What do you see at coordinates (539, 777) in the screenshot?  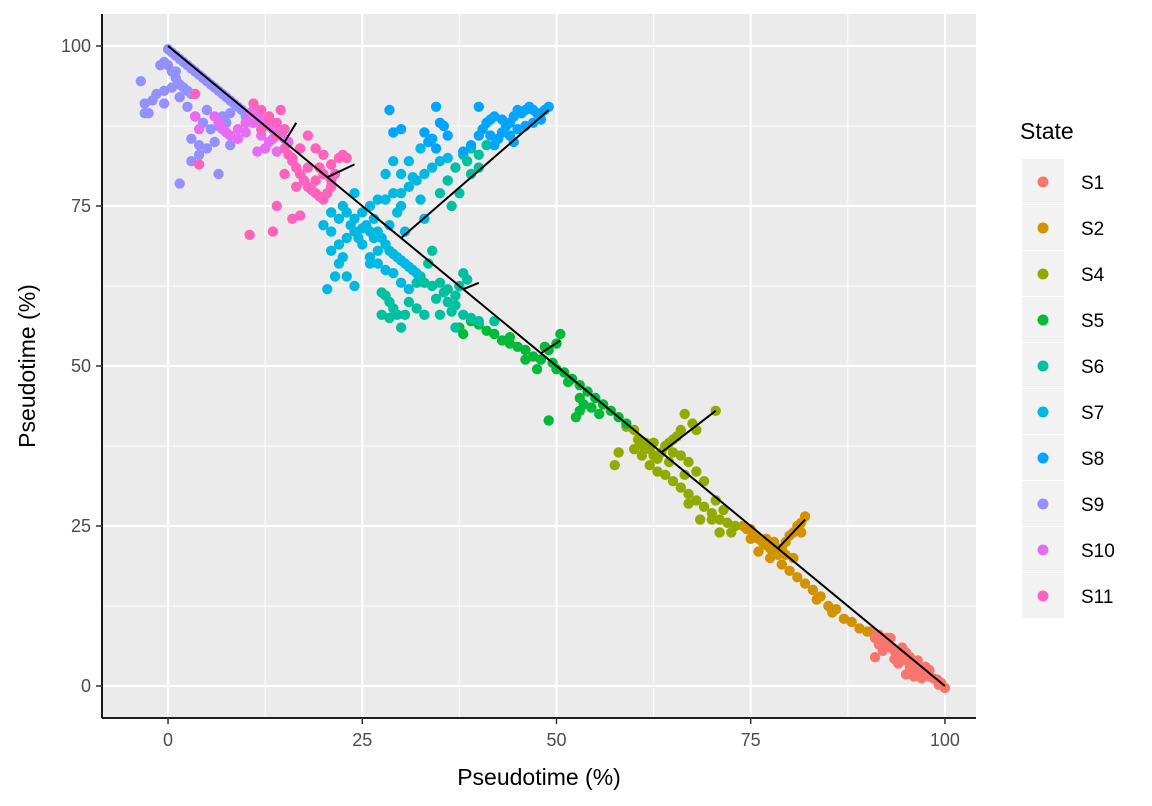 I see `x-axis-title: Pseudotime (%)` at bounding box center [539, 777].